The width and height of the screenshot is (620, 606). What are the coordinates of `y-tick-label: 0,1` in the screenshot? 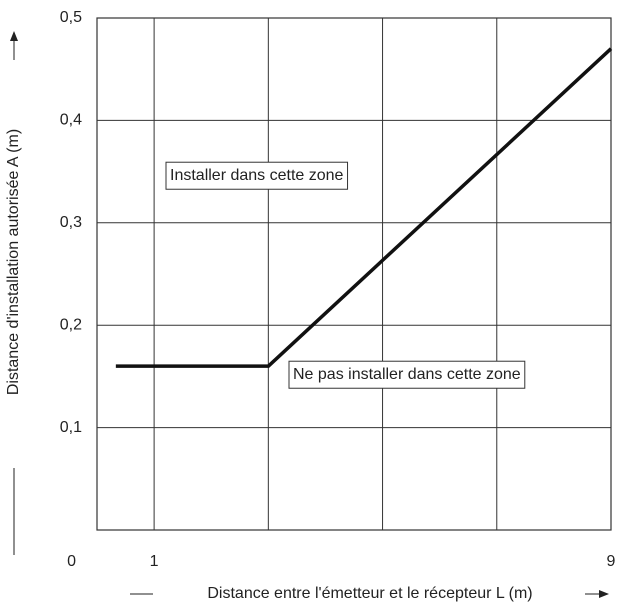 It's located at (71, 427).